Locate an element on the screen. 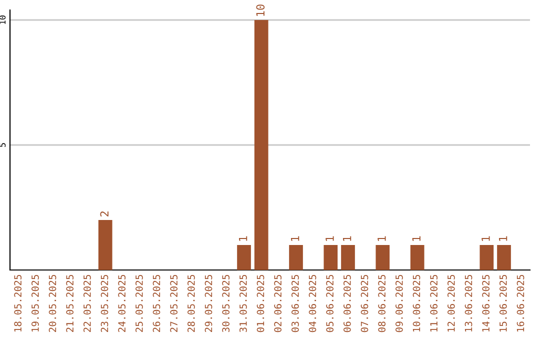 This screenshot has height=340, width=540. x-tick-label: 02.06.2025 is located at coordinates (278, 303).